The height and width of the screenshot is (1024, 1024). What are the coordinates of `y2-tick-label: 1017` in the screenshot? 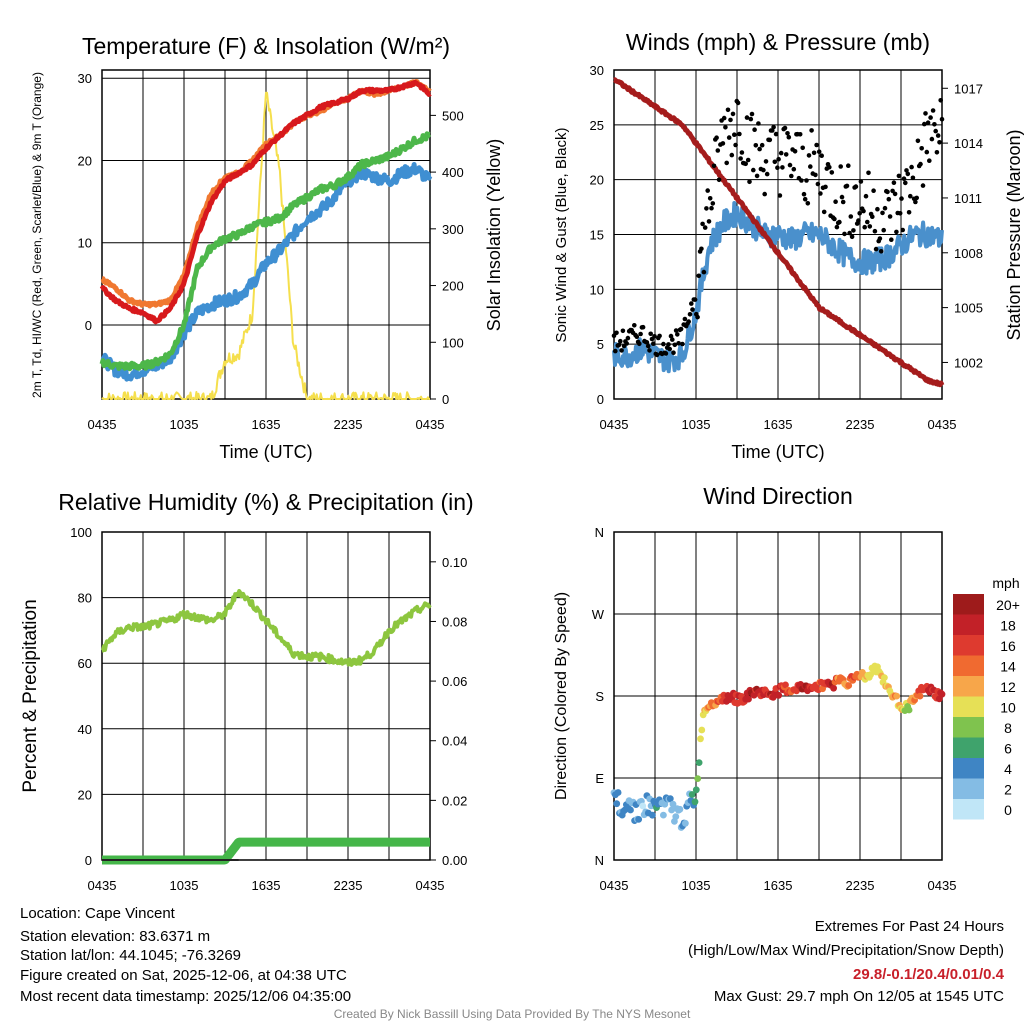 It's located at (968, 88).